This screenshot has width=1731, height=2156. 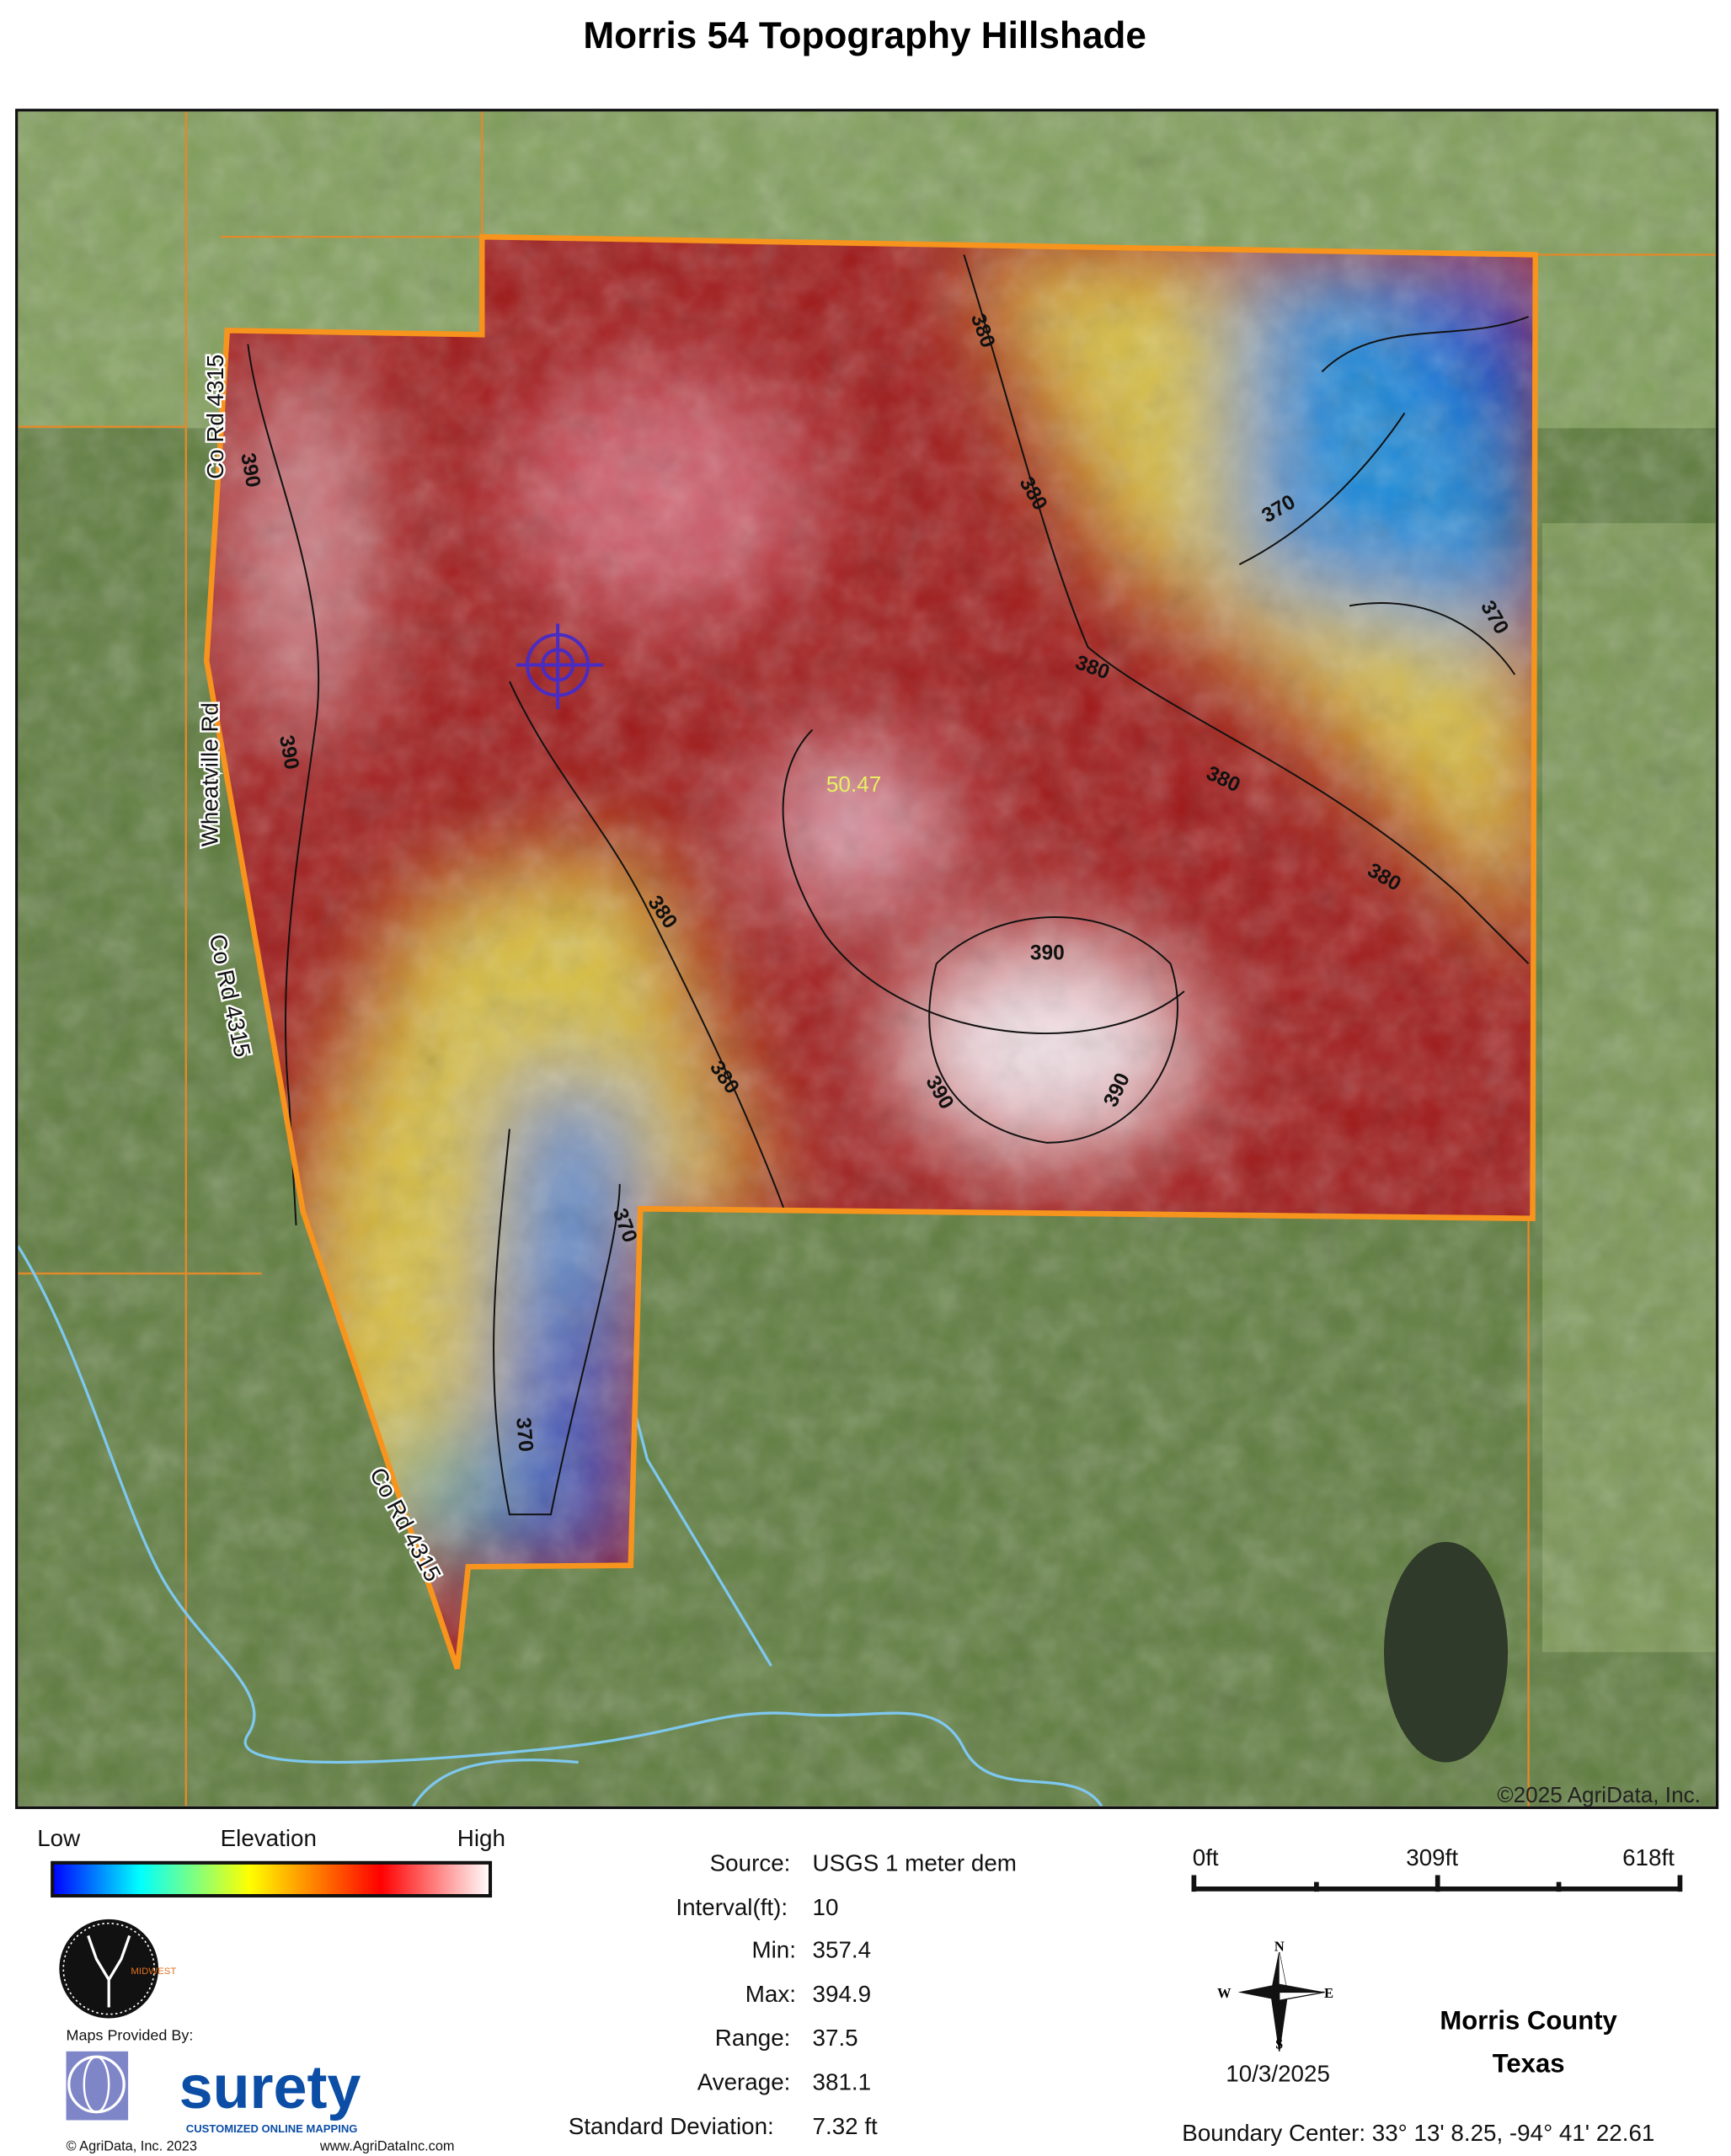 What do you see at coordinates (1224, 1993) in the screenshot?
I see `compass-w: W` at bounding box center [1224, 1993].